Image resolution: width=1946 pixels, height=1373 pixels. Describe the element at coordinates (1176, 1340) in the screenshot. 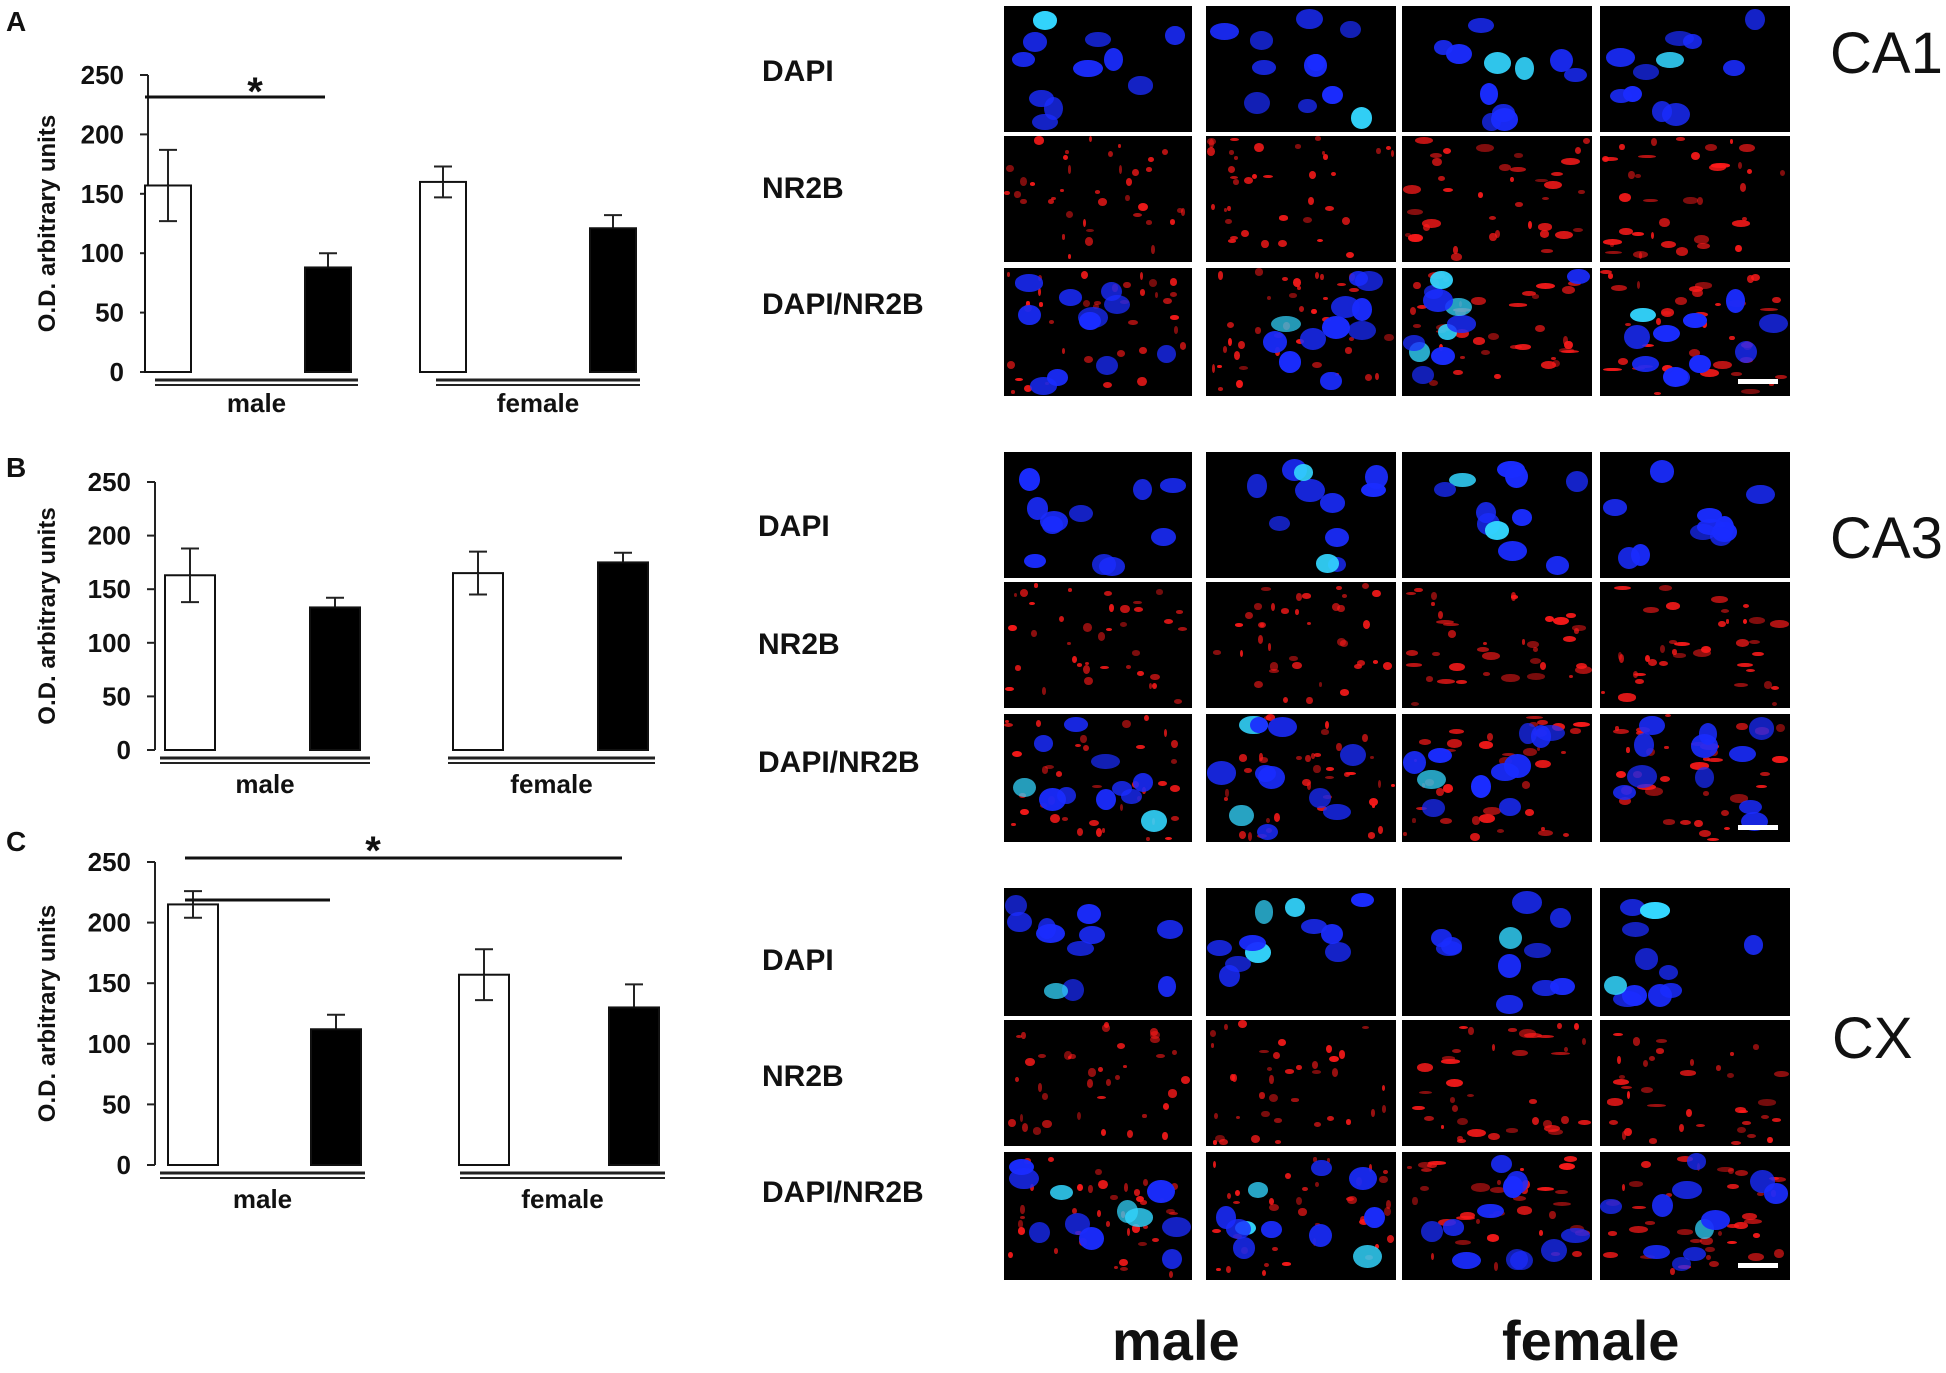

I see `bottom-label-male: male` at that location.